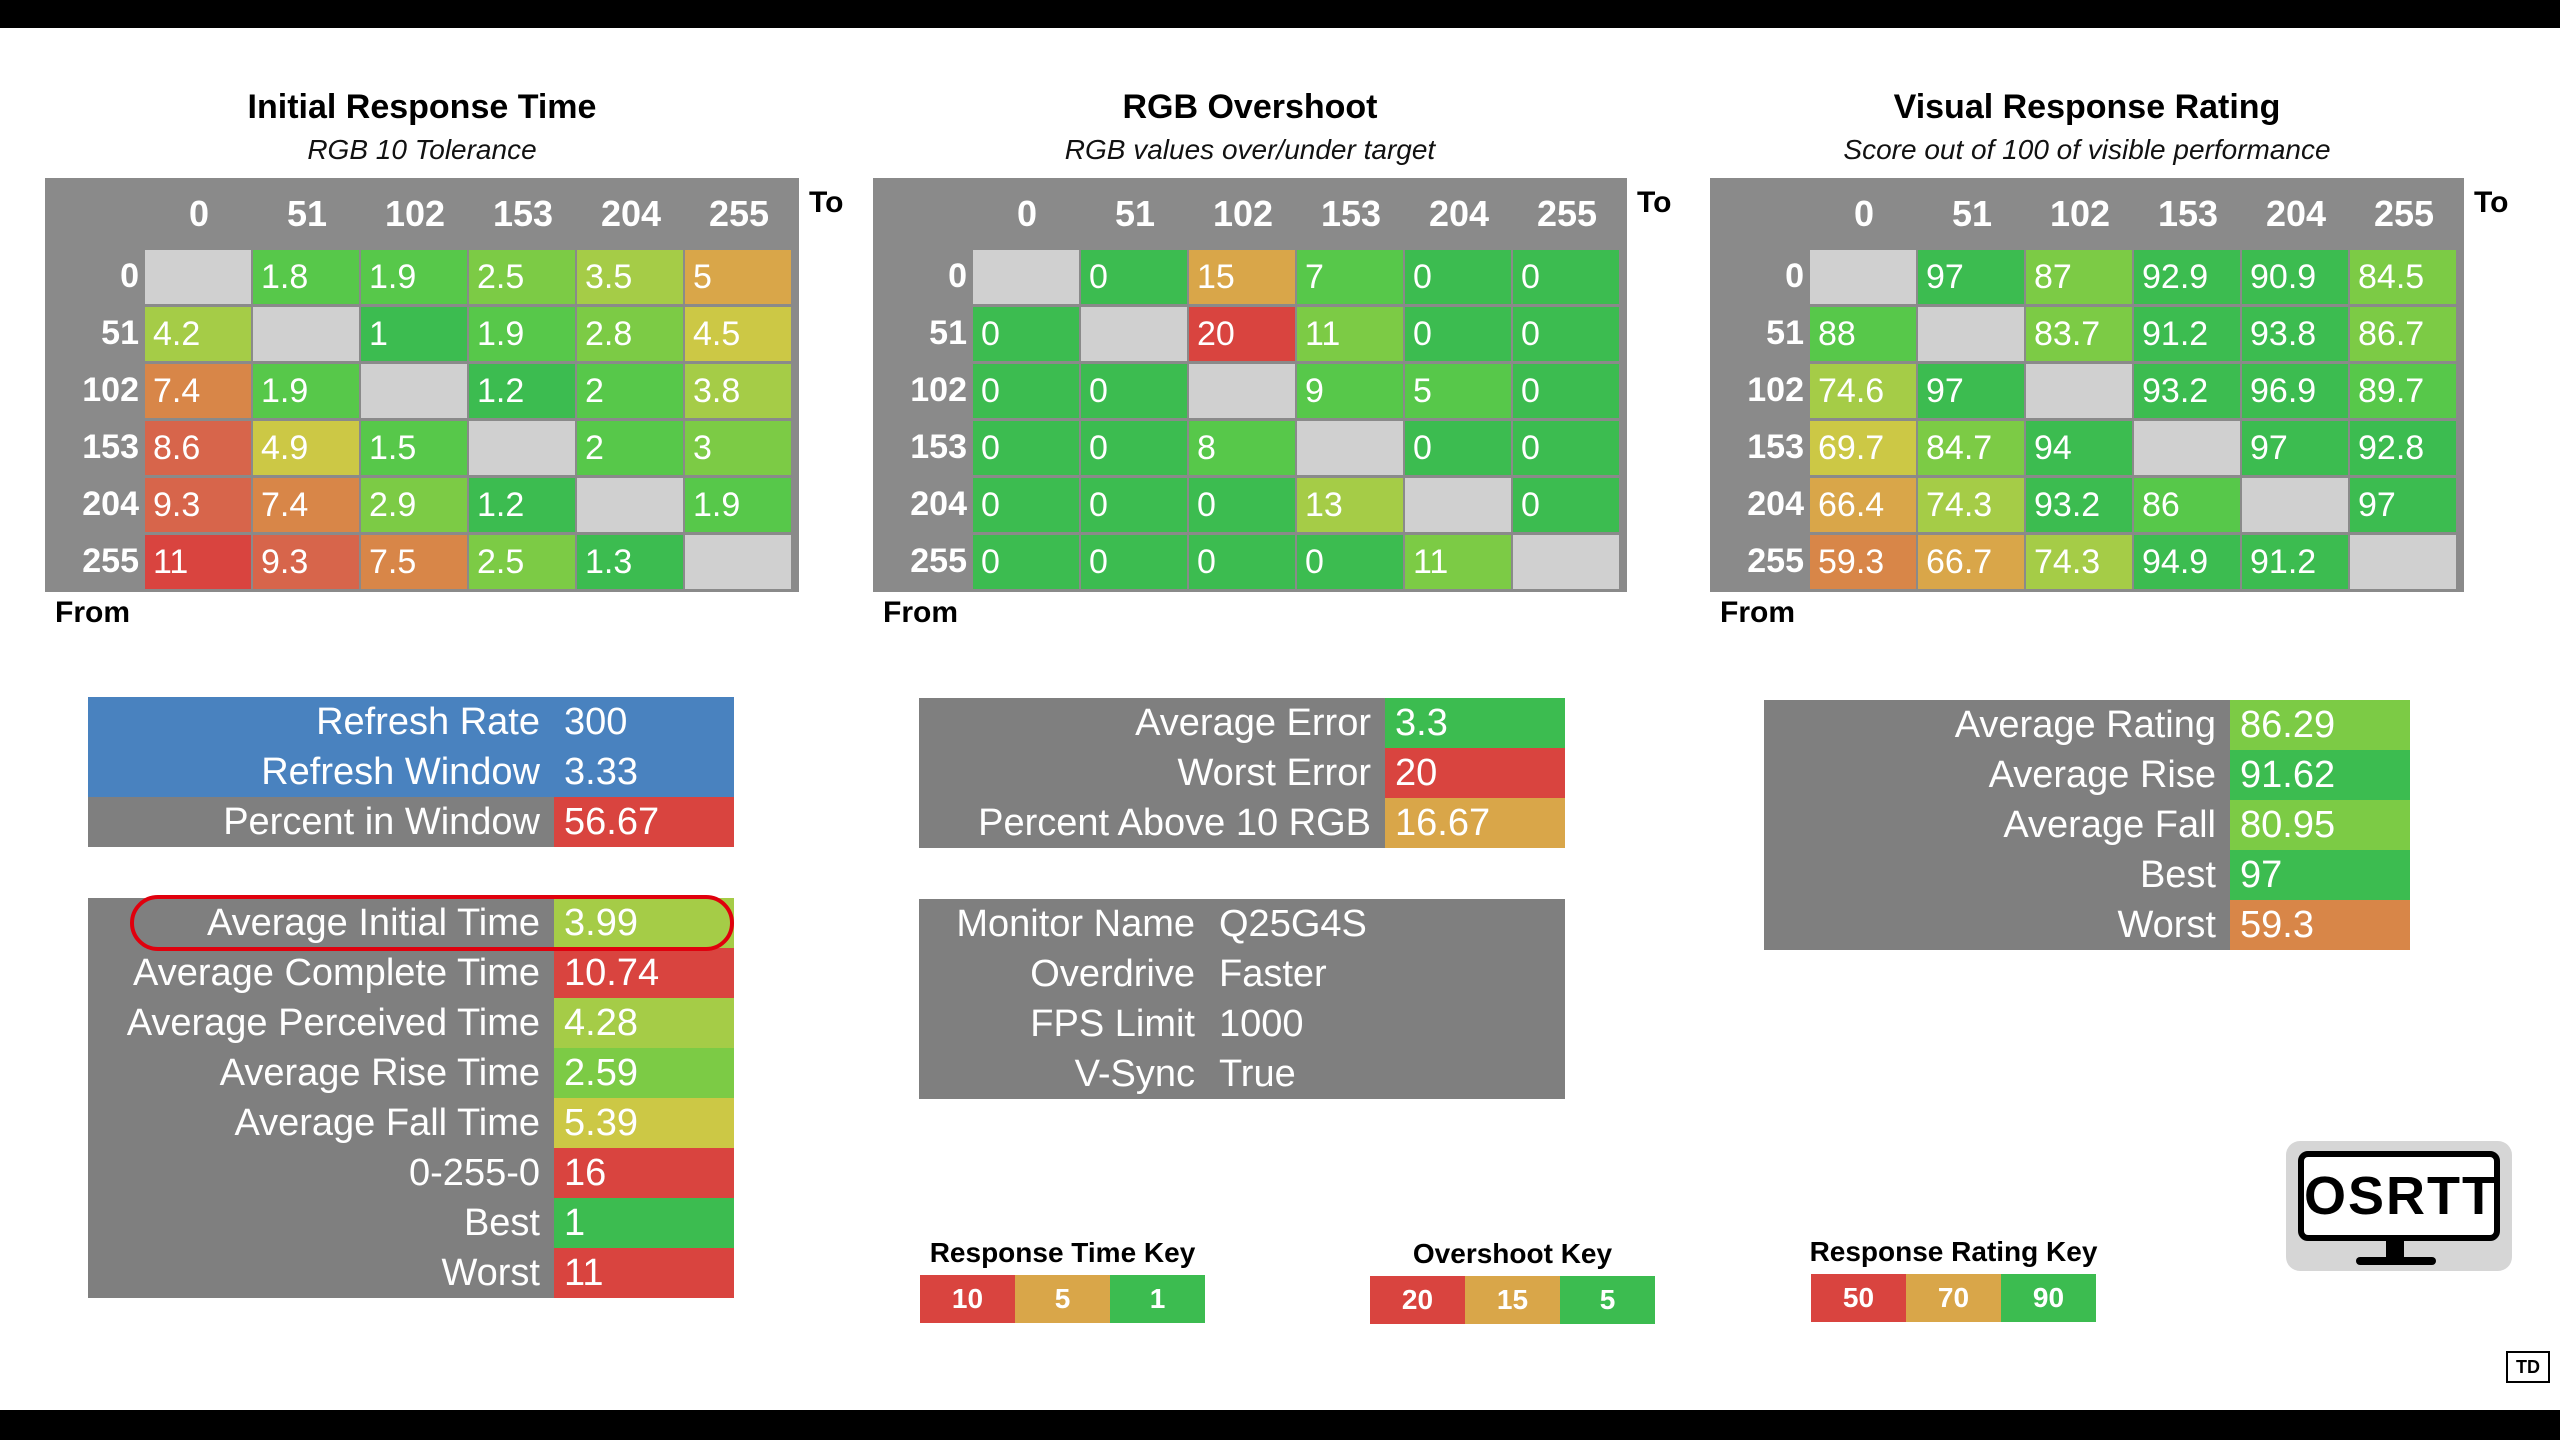 Image resolution: width=2560 pixels, height=1440 pixels. What do you see at coordinates (1997, 825) in the screenshot?
I see `rating-summary-panel-label: Average Fall` at bounding box center [1997, 825].